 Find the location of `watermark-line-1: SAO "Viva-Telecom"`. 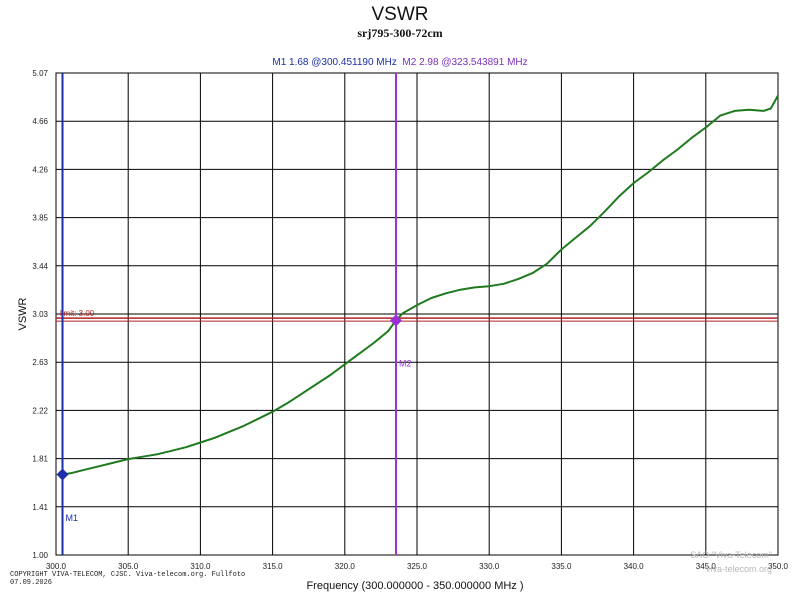

watermark-line-1: SAO "Viva-Telecom" is located at coordinates (731, 555).